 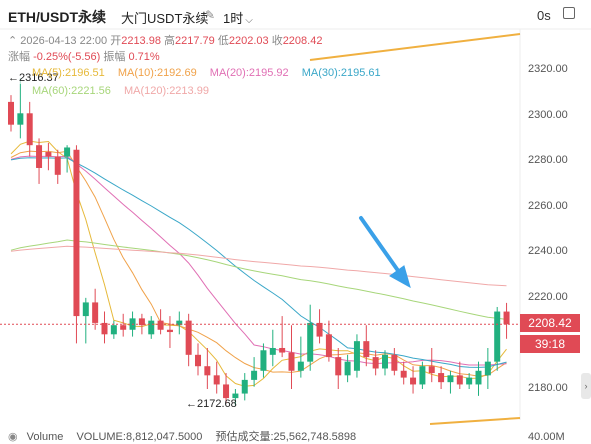 I want to click on countdown-label: 0s, so click(x=544, y=15).